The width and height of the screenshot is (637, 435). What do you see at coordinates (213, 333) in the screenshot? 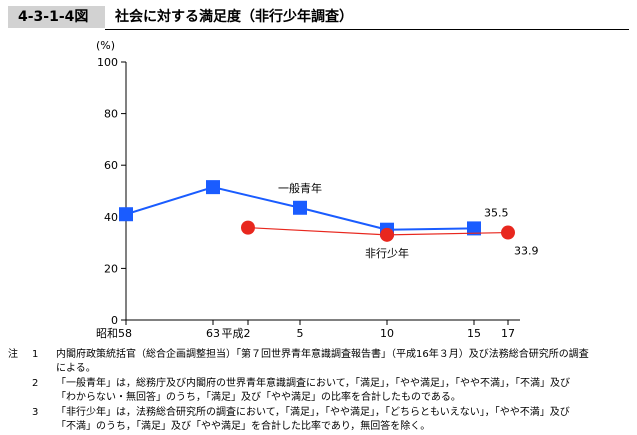
I see `x-tick-label: 63` at bounding box center [213, 333].